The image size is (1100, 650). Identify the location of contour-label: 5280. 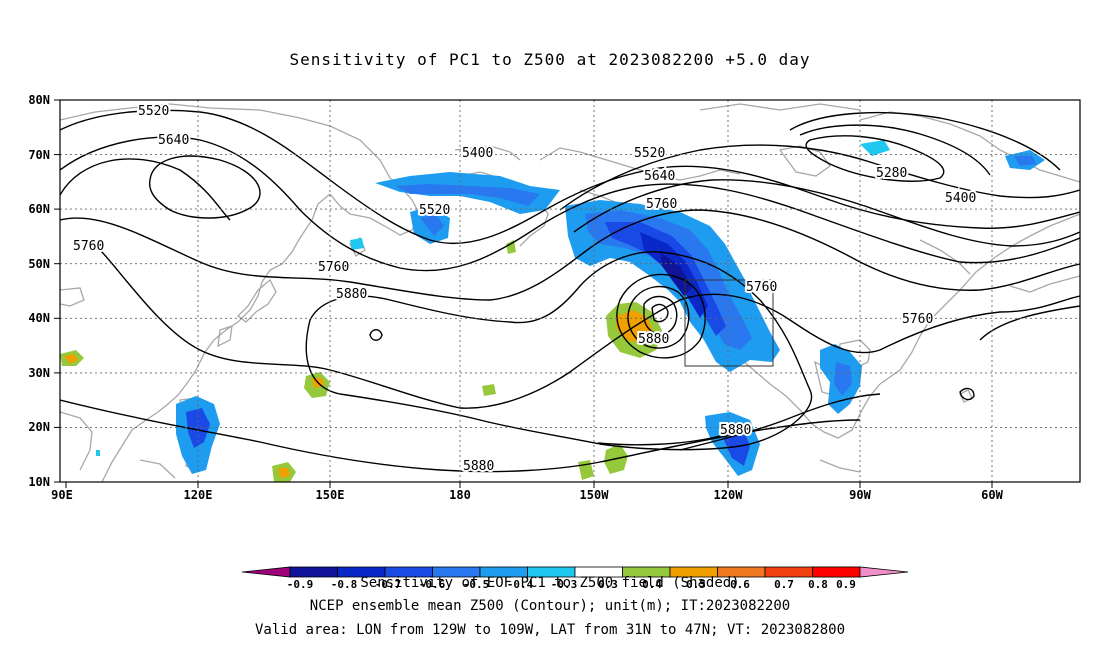
(891, 173).